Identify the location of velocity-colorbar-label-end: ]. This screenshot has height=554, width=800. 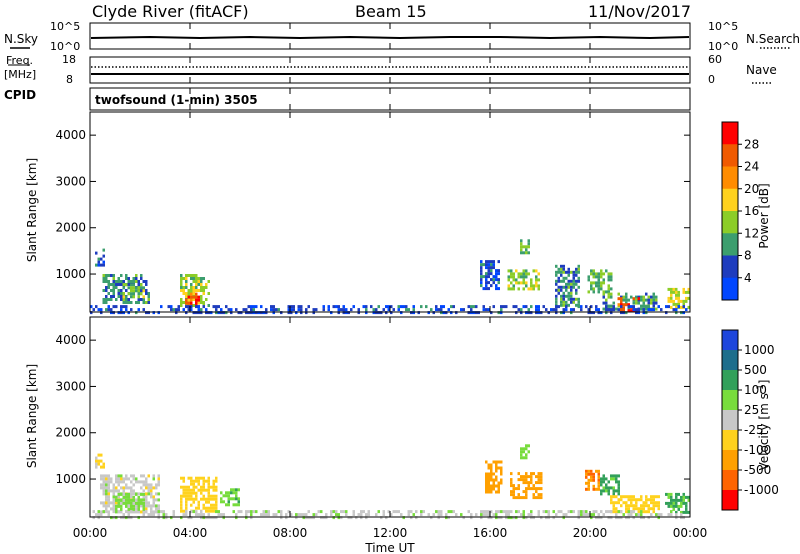
(764, 382).